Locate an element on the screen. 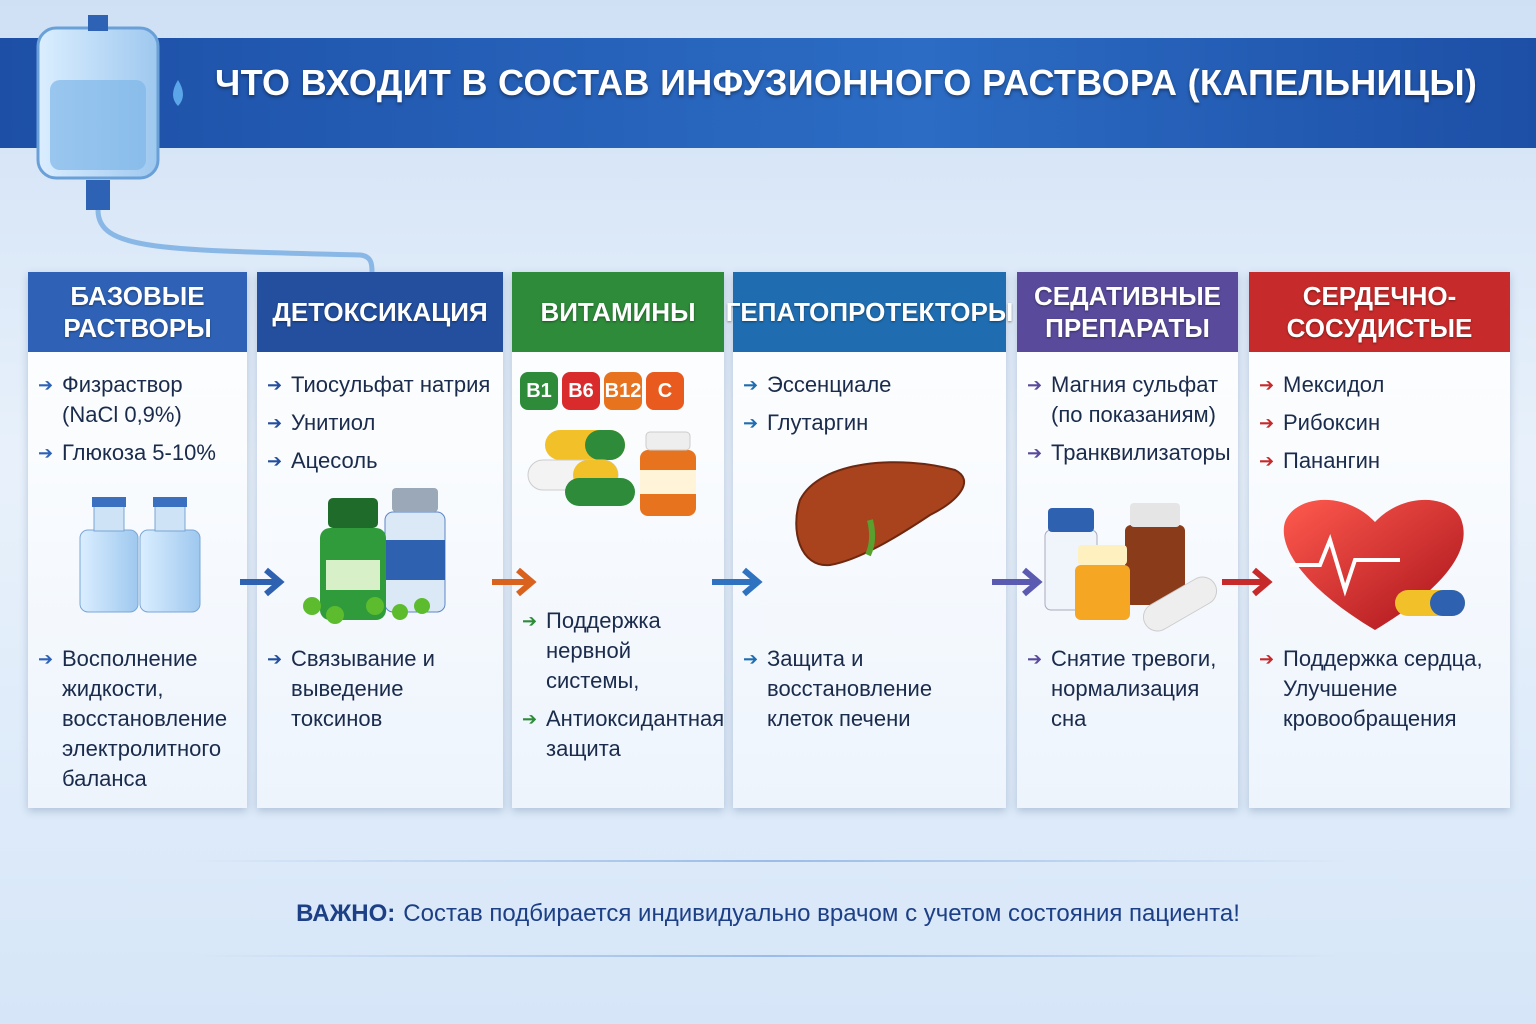  description-list: Связывание и выведение токсинов is located at coordinates (381, 693).